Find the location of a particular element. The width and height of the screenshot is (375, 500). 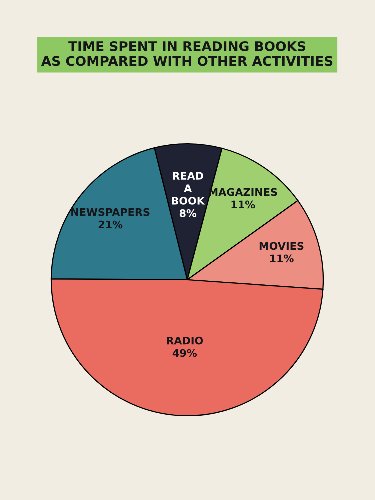

slice-label: READ A BOOK is located at coordinates (189, 188).